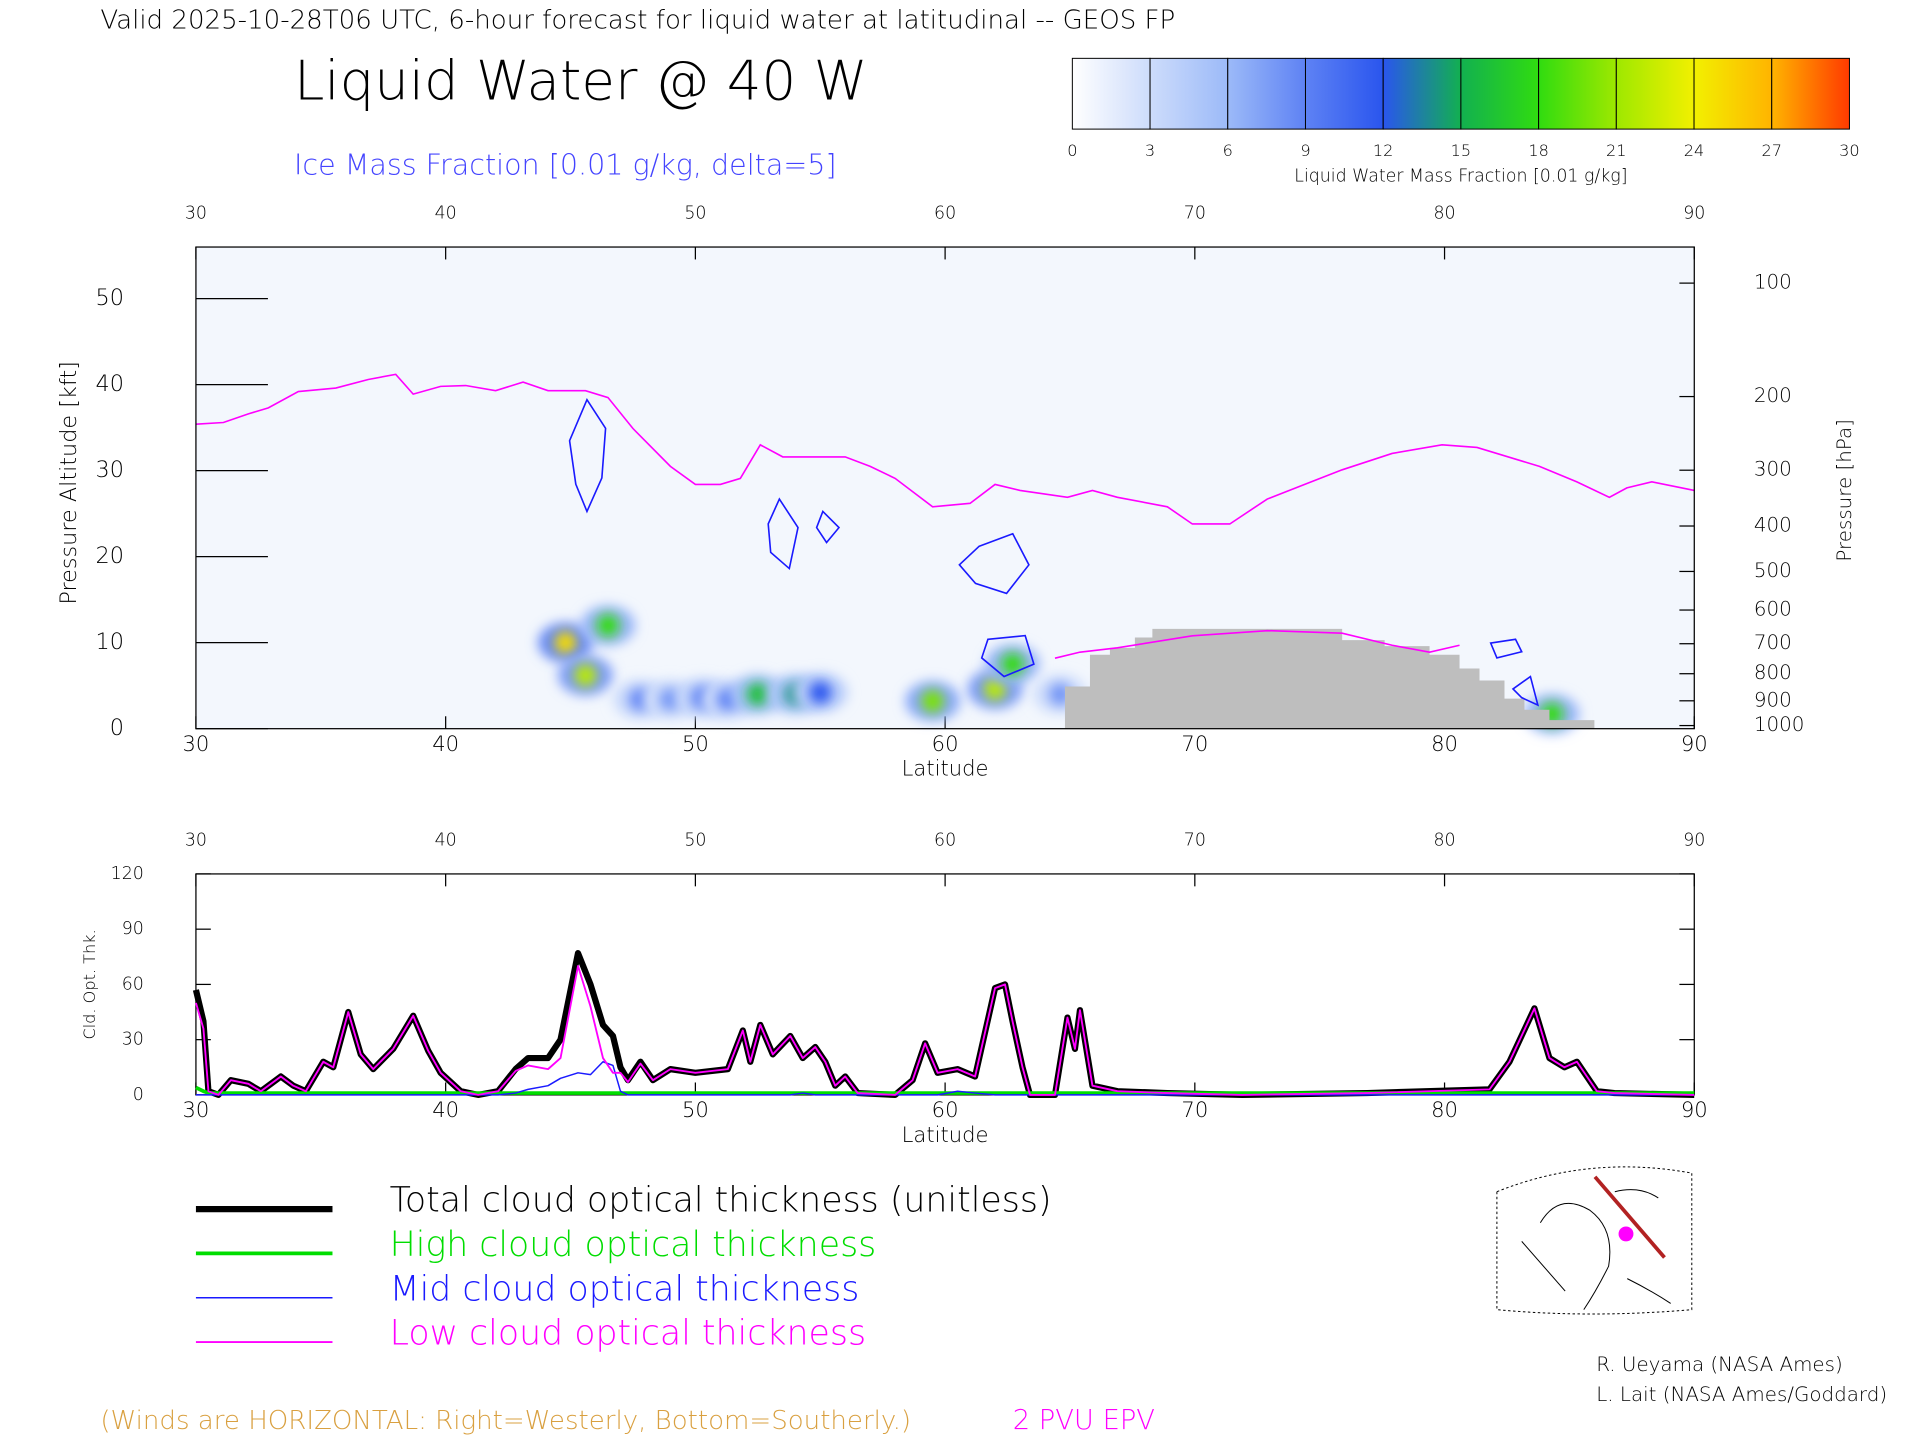 The height and width of the screenshot is (1440, 1920). I want to click on y-tick-label: 120, so click(127, 874).